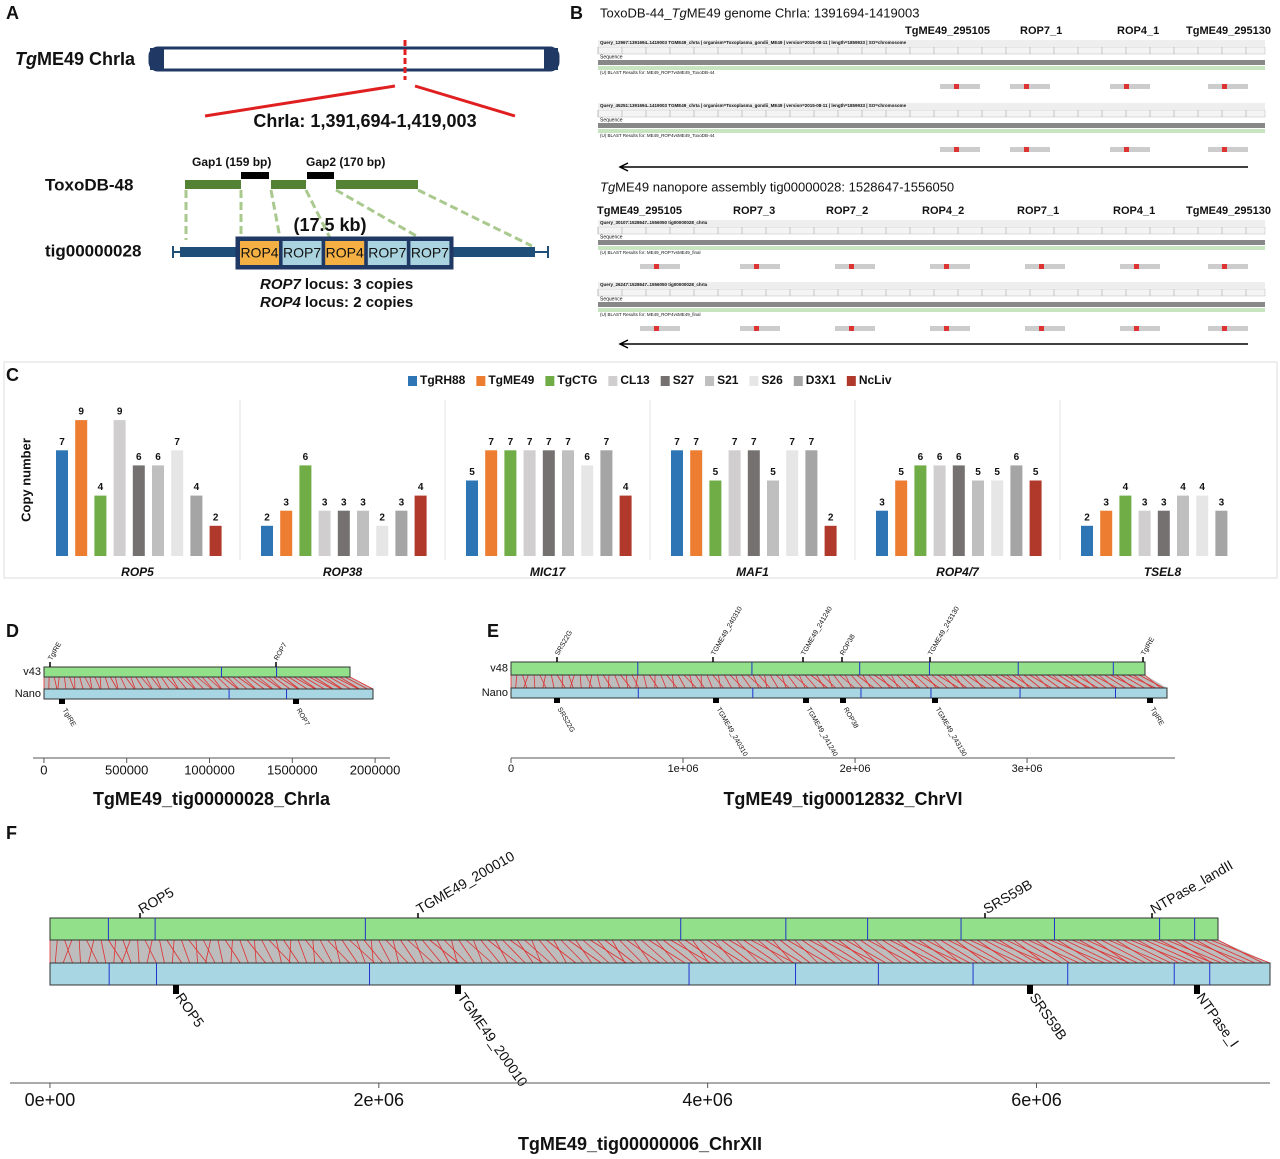  What do you see at coordinates (511, 380) in the screenshot?
I see `legend-label: TgME49` at bounding box center [511, 380].